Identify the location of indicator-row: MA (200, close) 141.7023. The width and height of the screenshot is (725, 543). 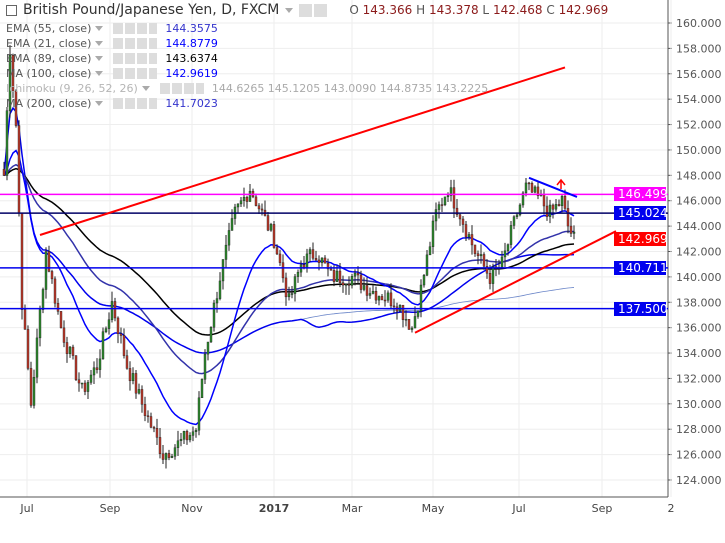
(307, 103).